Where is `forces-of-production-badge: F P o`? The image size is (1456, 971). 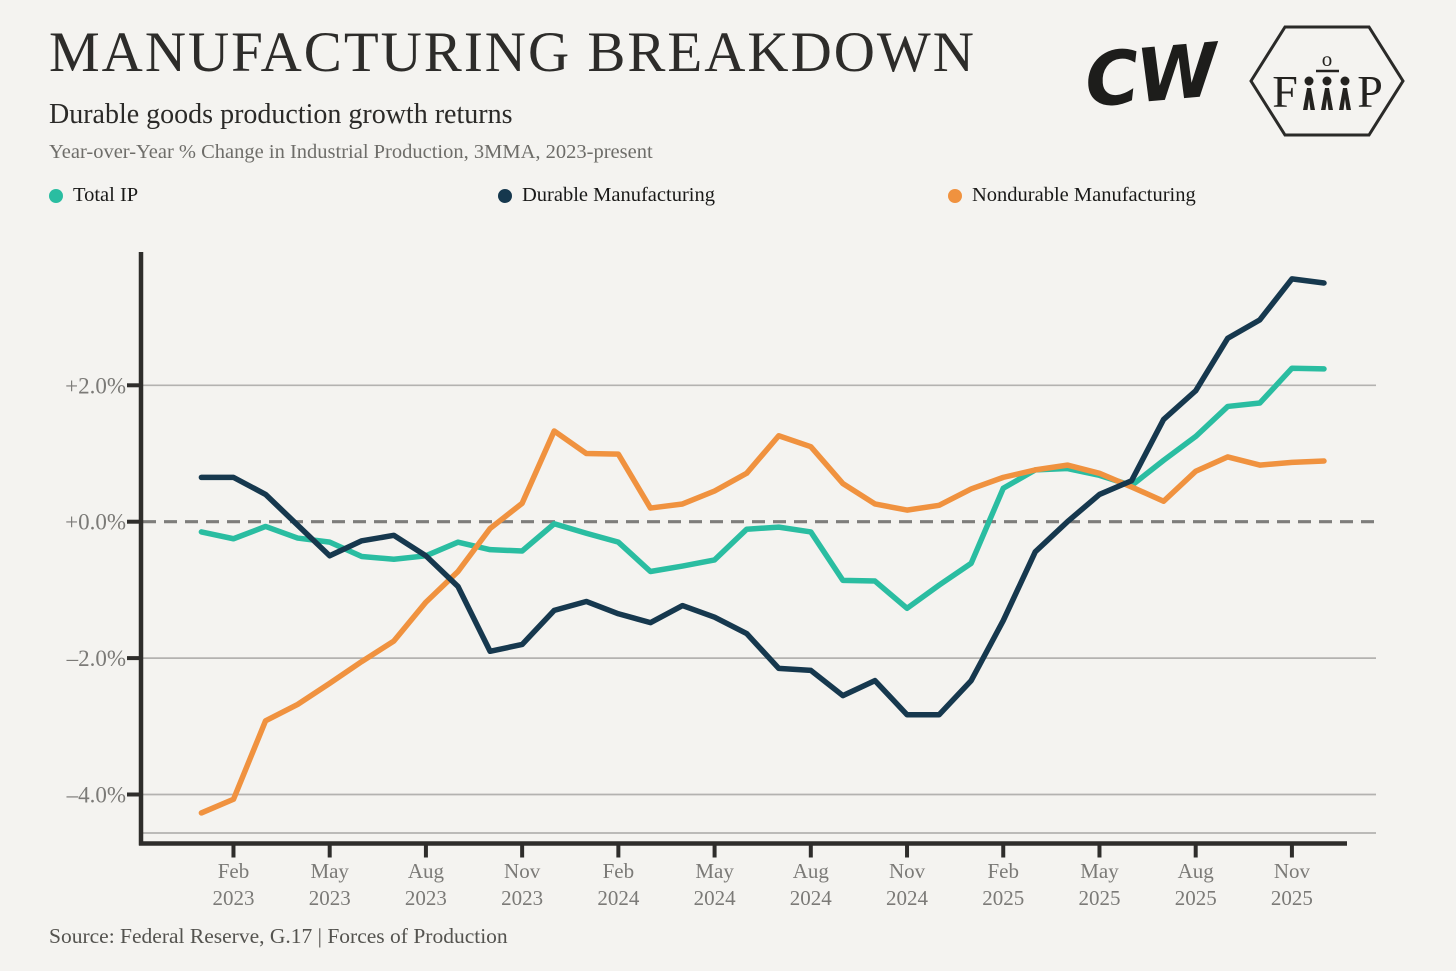 forces-of-production-badge: F P o is located at coordinates (1327, 81).